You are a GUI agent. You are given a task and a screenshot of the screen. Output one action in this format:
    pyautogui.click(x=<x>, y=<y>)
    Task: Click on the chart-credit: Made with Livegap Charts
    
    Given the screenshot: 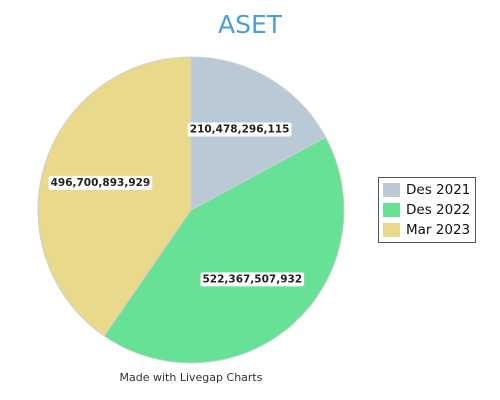 What is the action you would take?
    pyautogui.click(x=191, y=377)
    